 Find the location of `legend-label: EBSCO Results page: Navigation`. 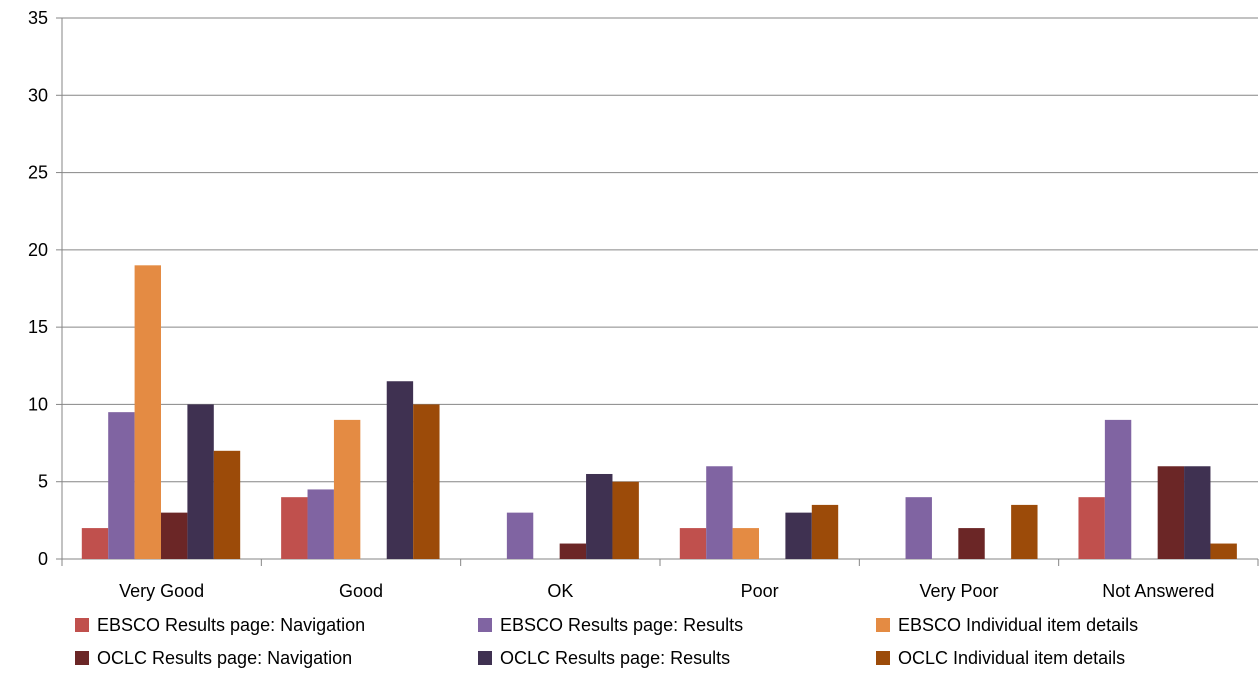

legend-label: EBSCO Results page: Navigation is located at coordinates (231, 625).